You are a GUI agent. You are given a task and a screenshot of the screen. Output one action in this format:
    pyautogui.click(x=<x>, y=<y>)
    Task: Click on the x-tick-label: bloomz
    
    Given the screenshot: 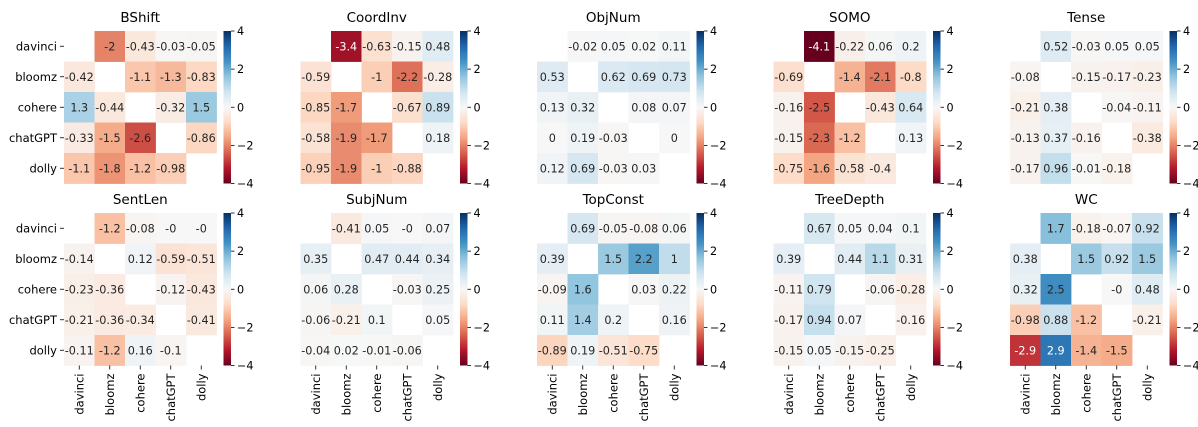 What is the action you would take?
    pyautogui.click(x=110, y=395)
    